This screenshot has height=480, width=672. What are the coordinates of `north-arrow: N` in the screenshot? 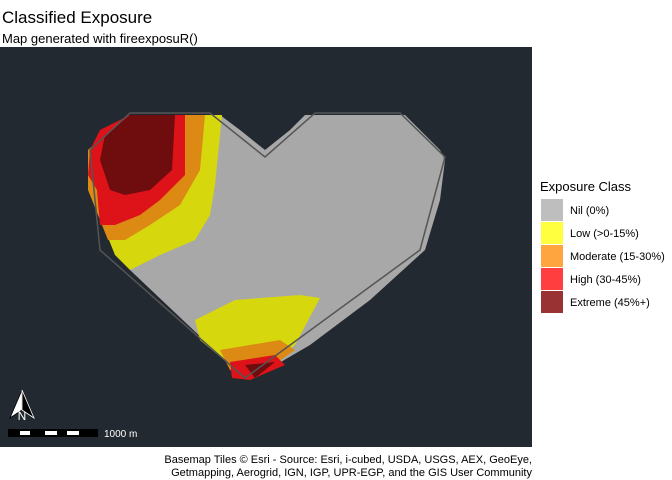 It's located at (22, 406).